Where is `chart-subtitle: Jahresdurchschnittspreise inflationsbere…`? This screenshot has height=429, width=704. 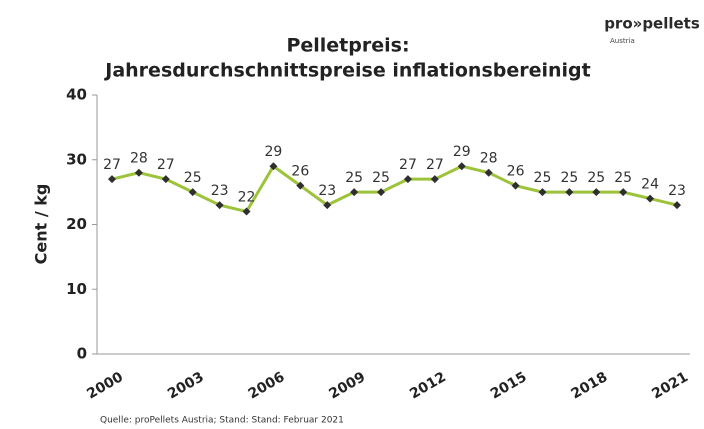 chart-subtitle: Jahresdurchschnittspreise inflationsbere… is located at coordinates (346, 71).